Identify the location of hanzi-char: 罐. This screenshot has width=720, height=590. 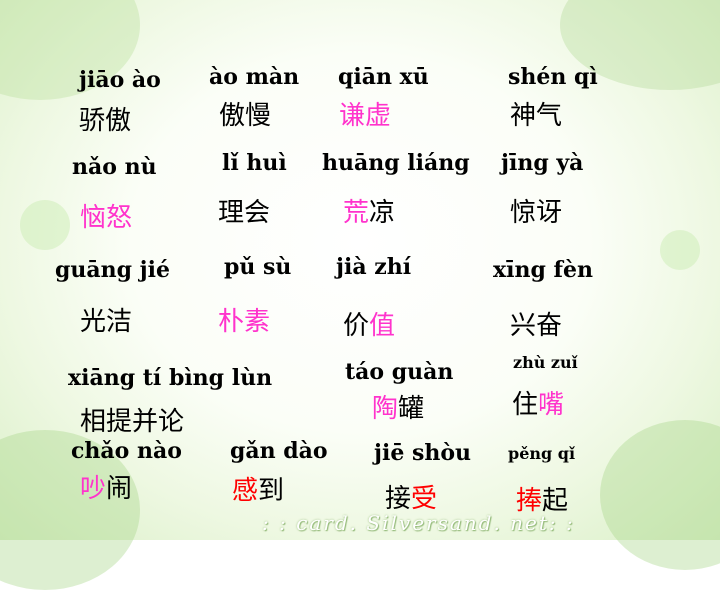
(411, 409).